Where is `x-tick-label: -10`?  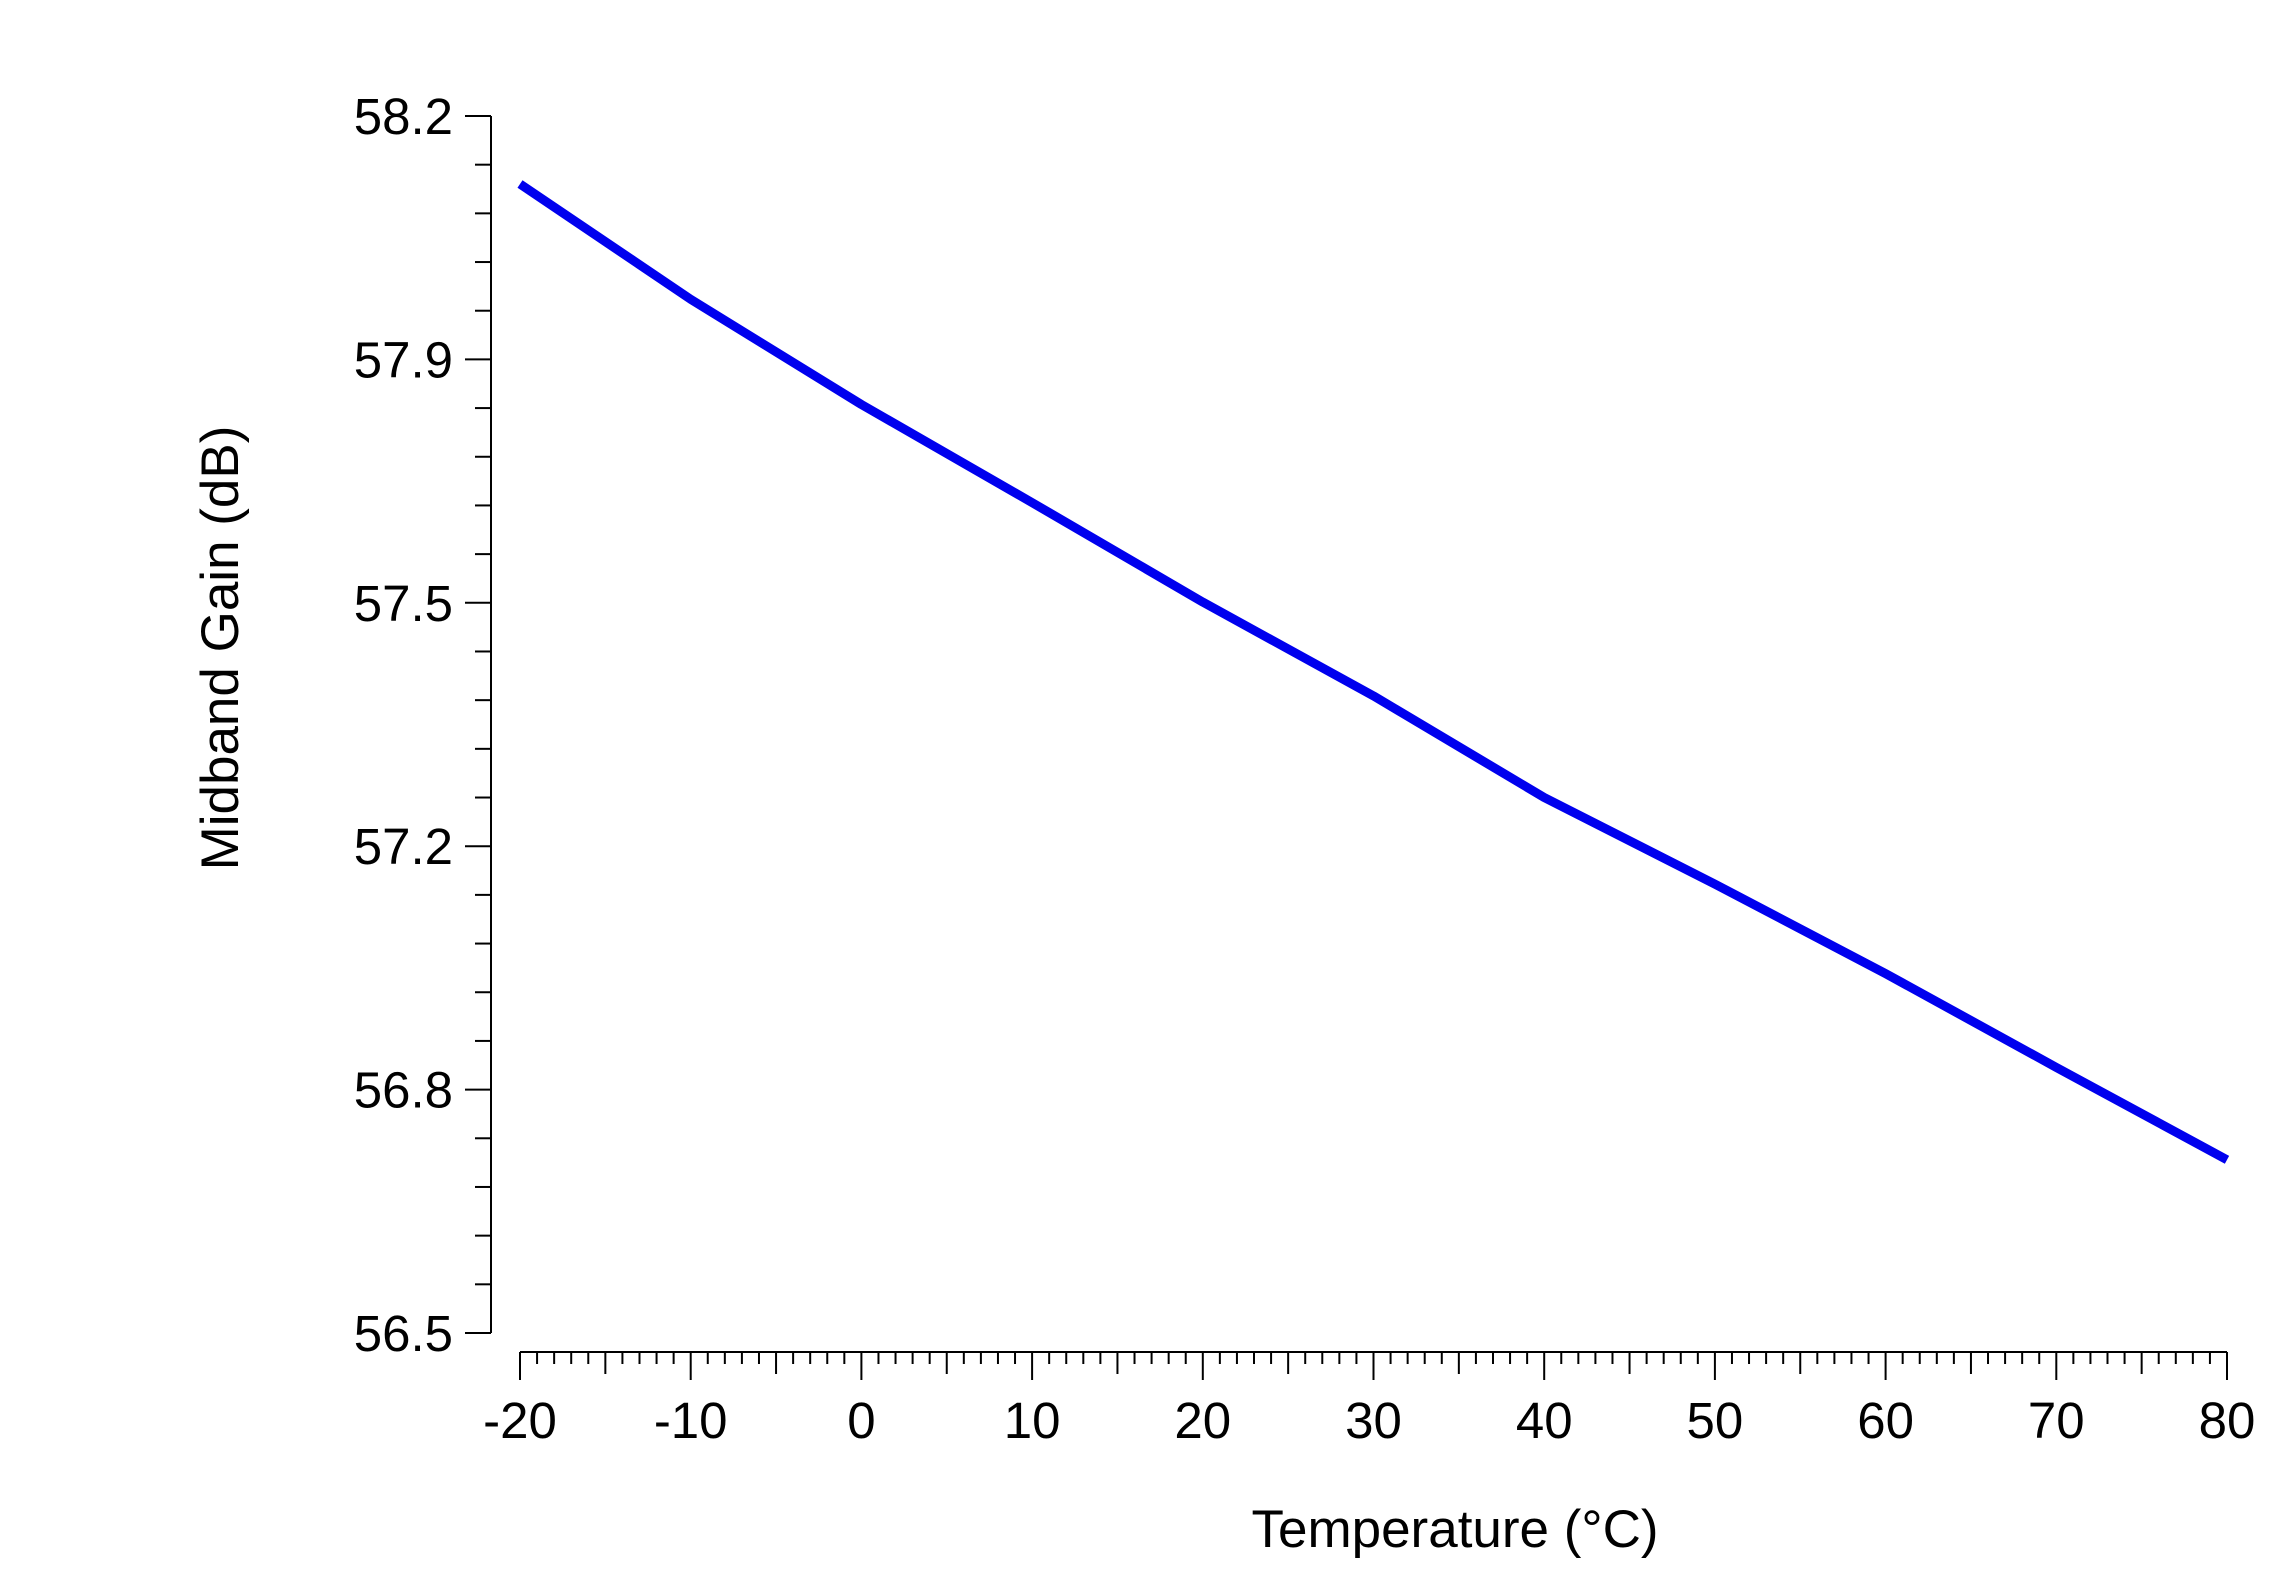
x-tick-label: -10 is located at coordinates (691, 1420).